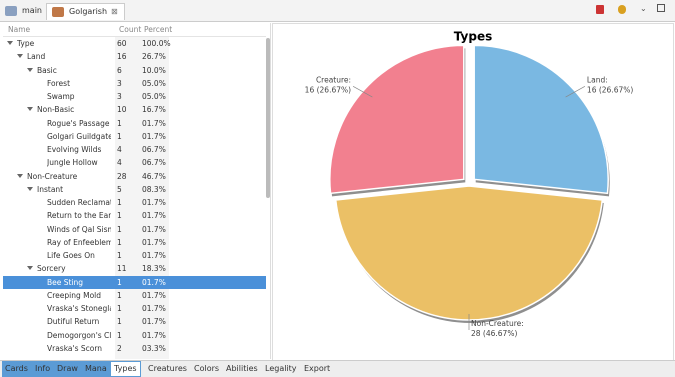  What do you see at coordinates (134, 295) in the screenshot?
I see `tree-row: Creeping Mold 1 01.7%` at bounding box center [134, 295].